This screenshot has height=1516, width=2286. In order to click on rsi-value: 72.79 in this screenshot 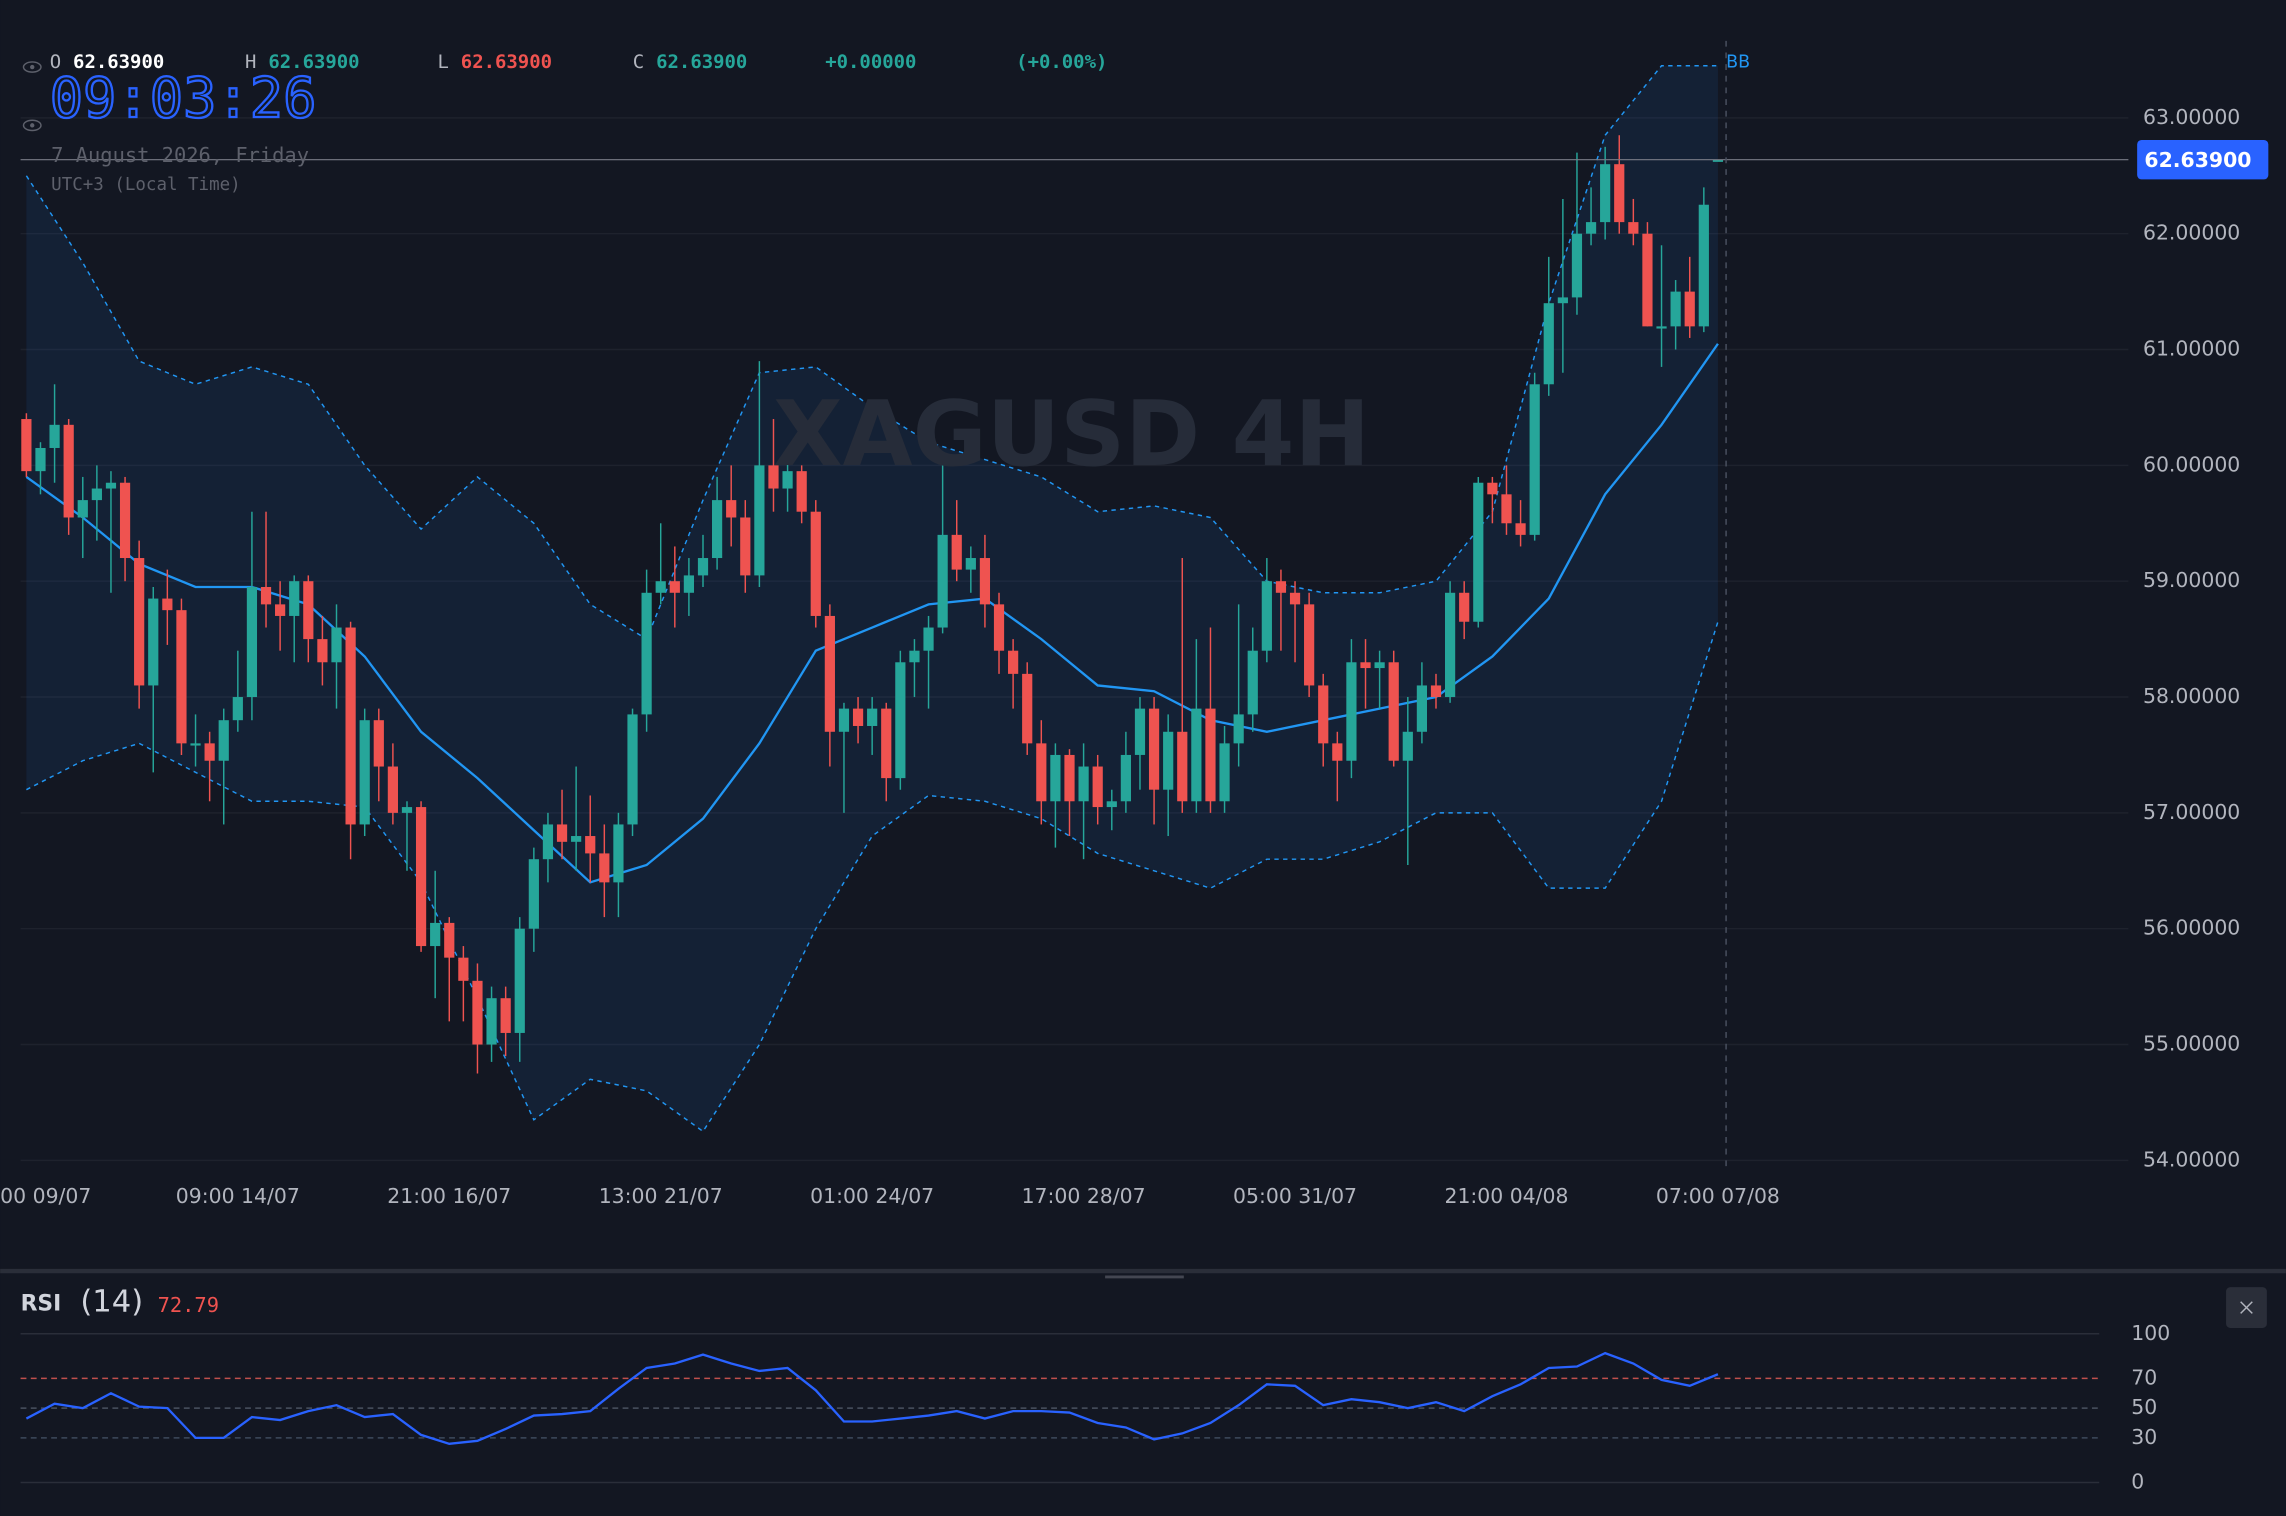, I will do `click(188, 1305)`.